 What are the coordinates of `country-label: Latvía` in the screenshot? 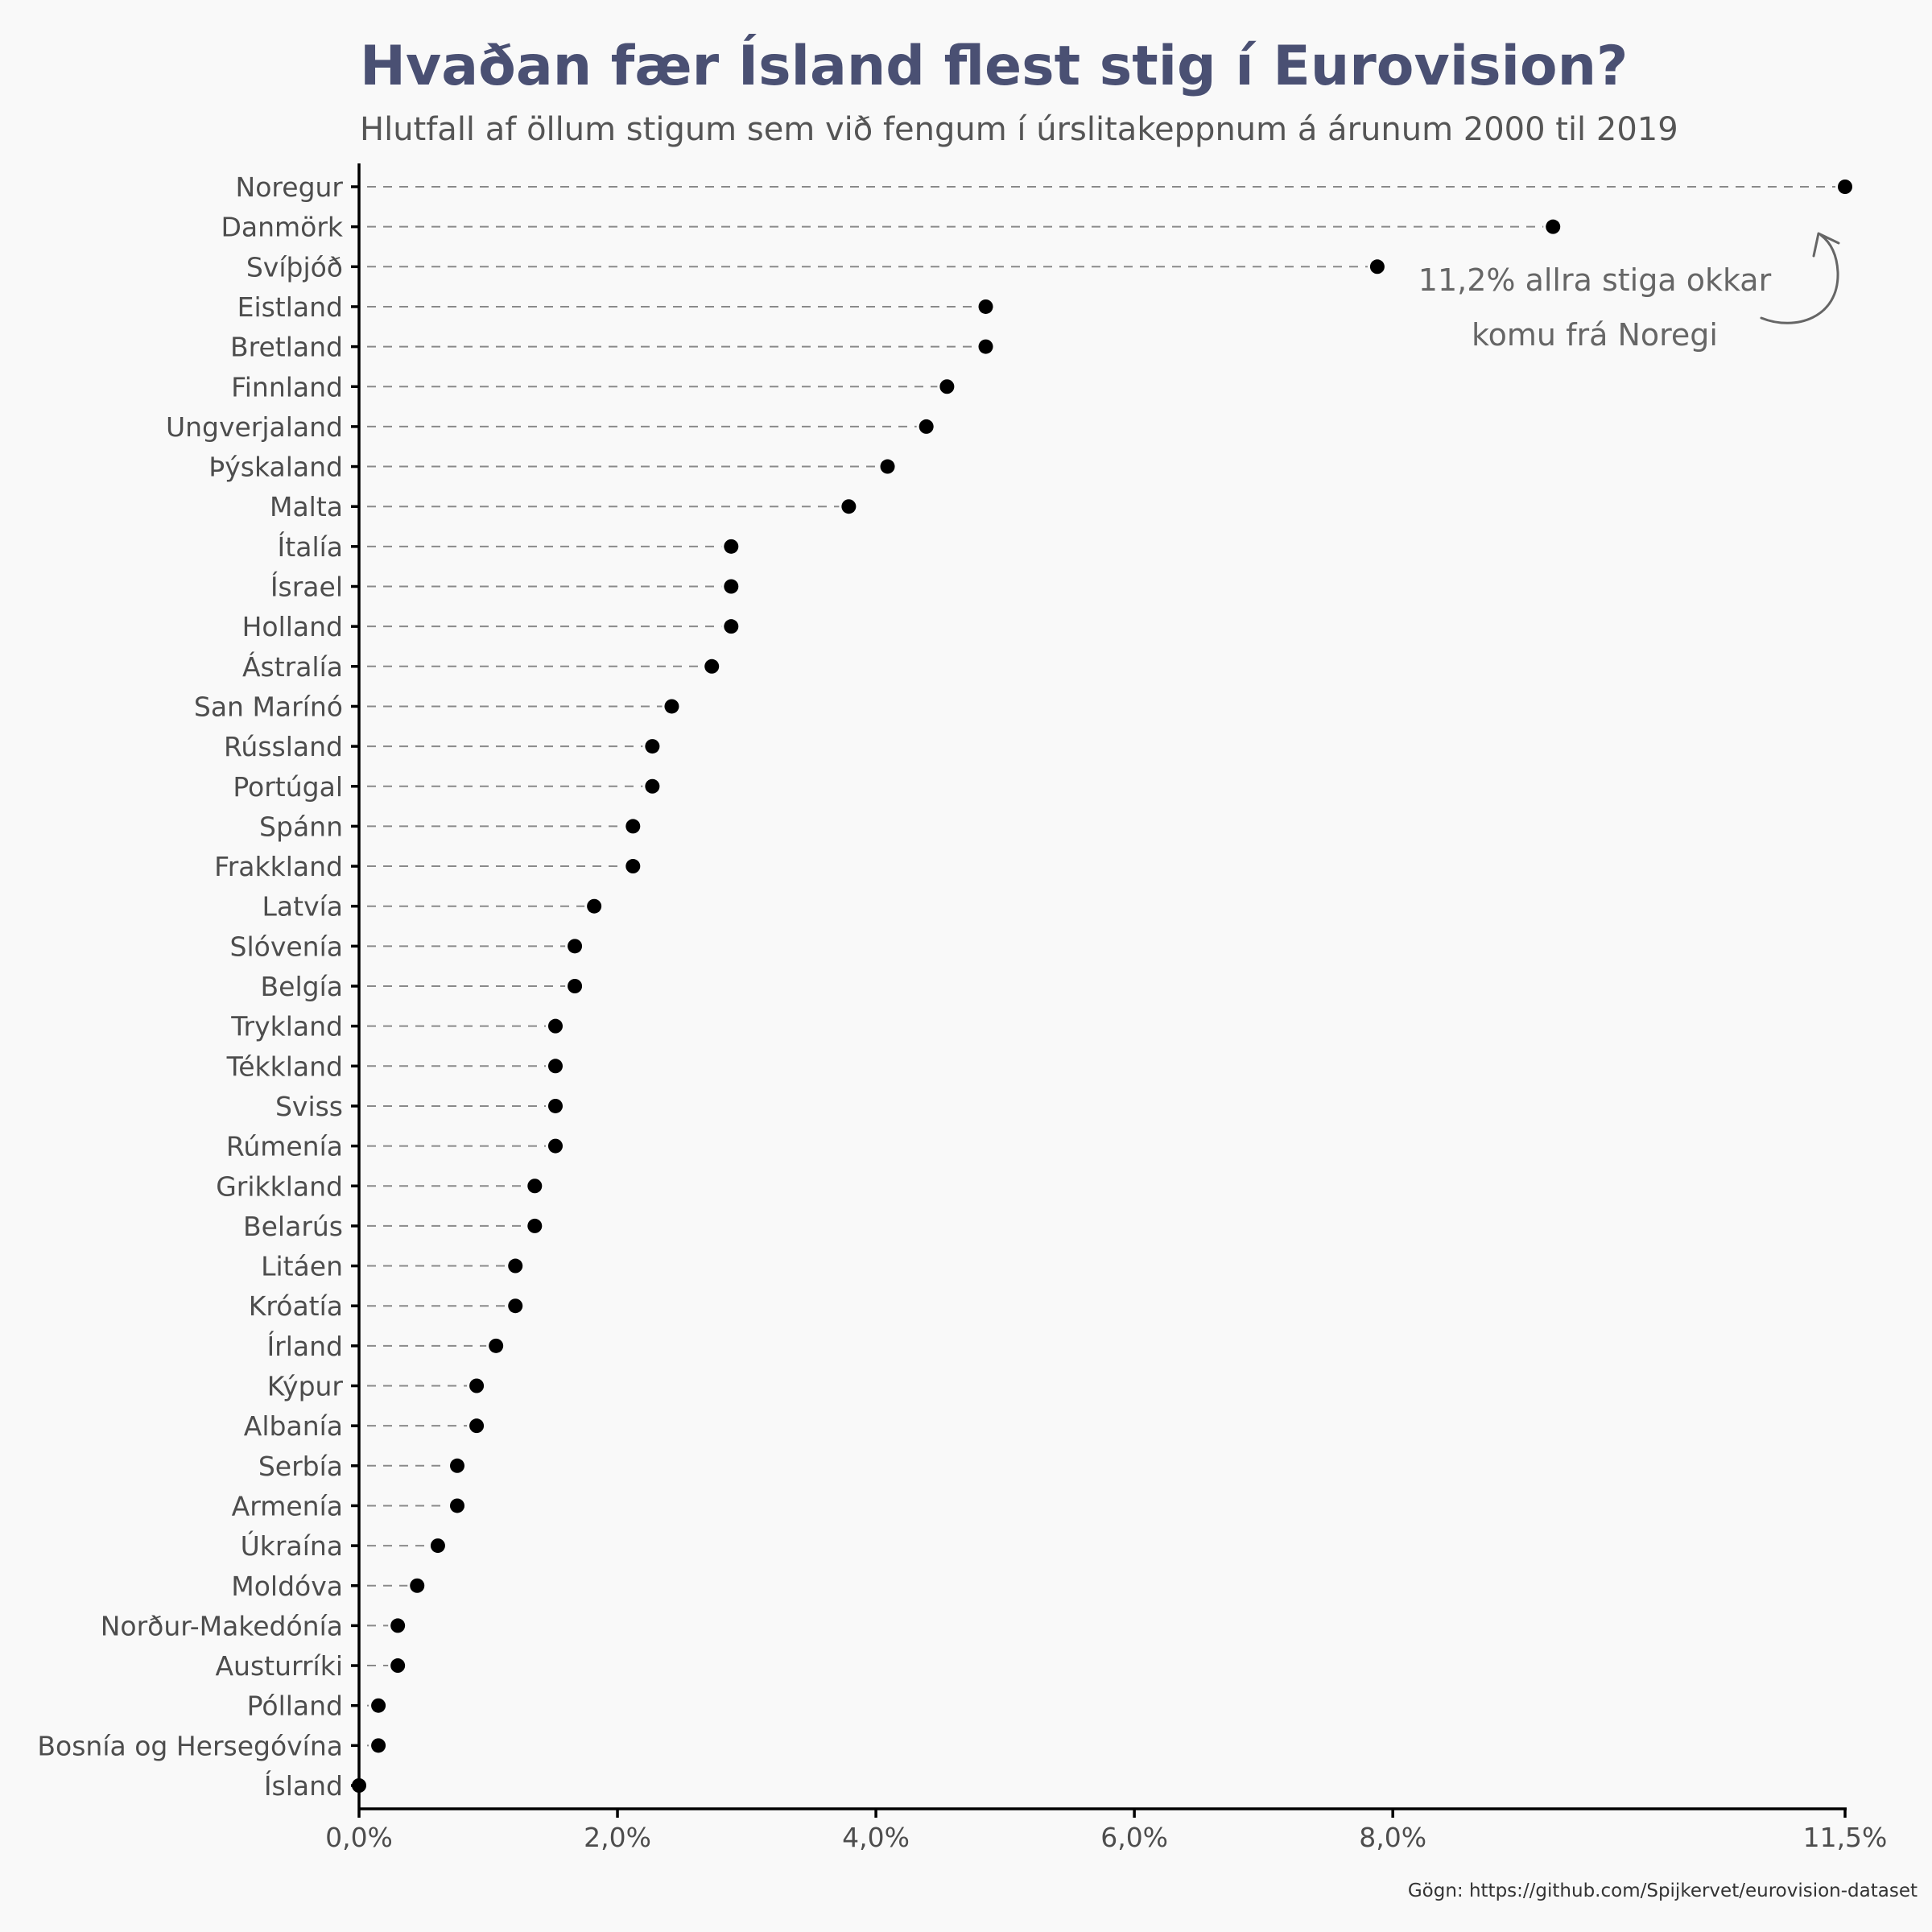 It's located at (302, 907).